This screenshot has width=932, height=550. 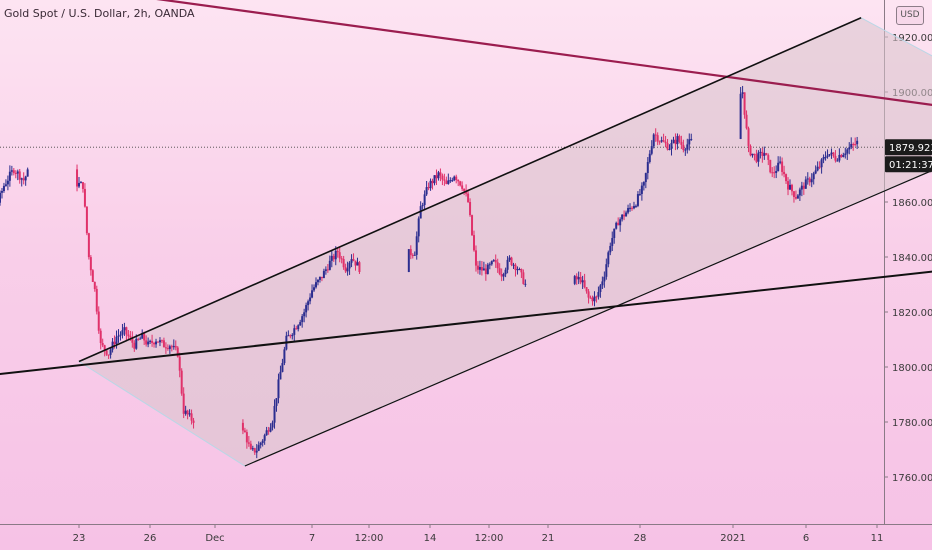 I want to click on x-tick-label: 6, so click(x=806, y=538).